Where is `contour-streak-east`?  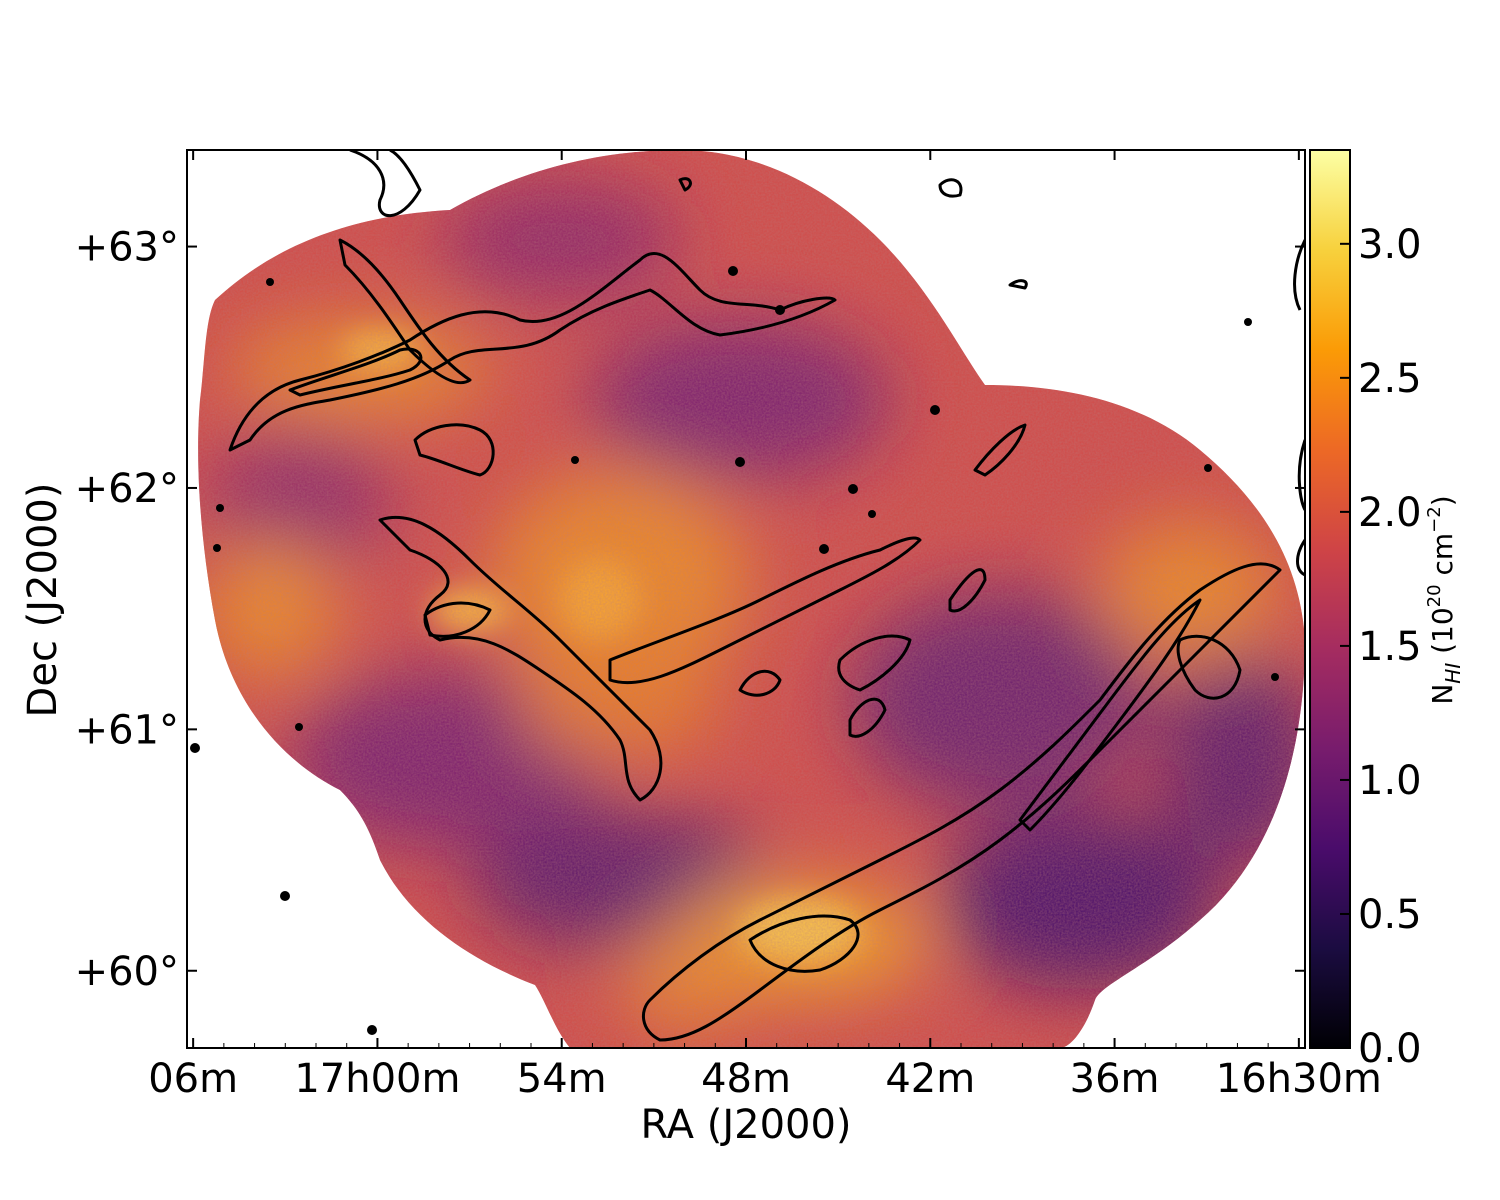 contour-streak-east is located at coordinates (1000, 450).